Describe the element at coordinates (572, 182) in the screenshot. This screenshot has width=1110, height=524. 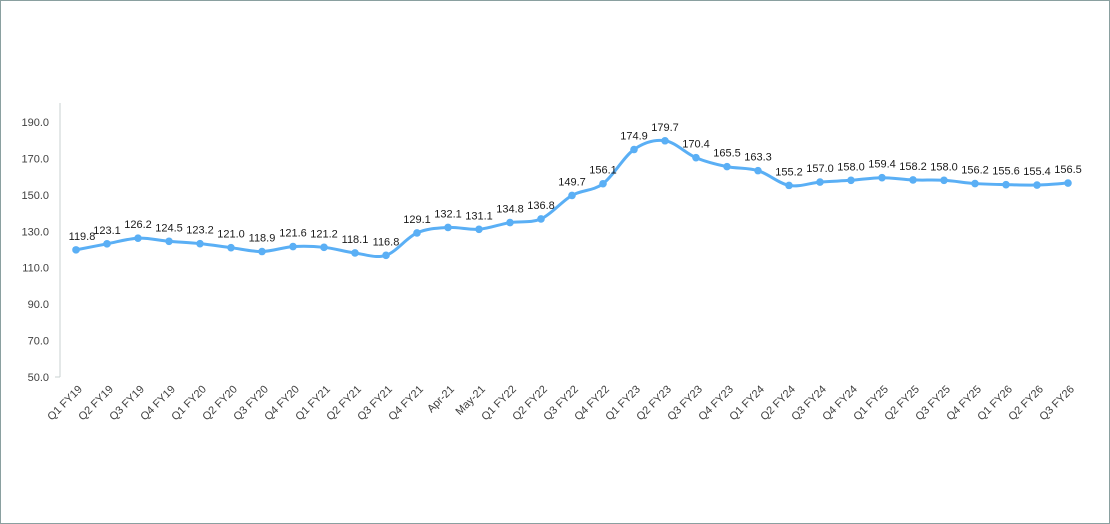
I see `data-label: 149.7` at that location.